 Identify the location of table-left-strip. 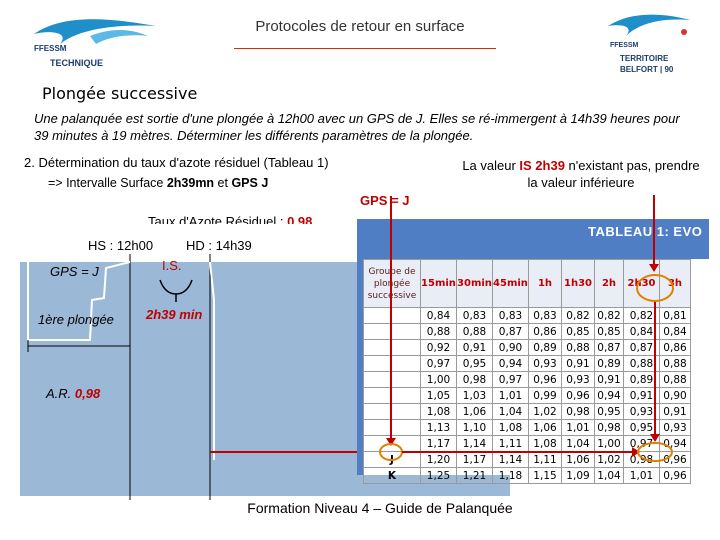
(360, 367).